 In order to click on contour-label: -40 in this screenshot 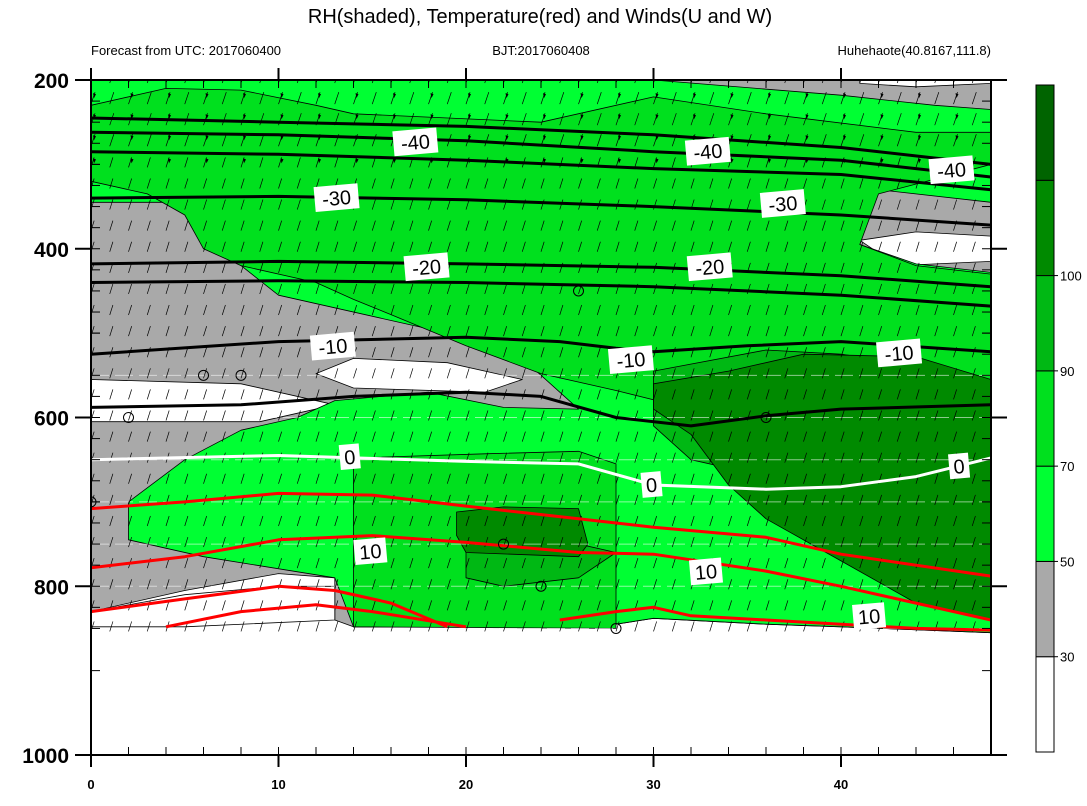, I will do `click(951, 170)`.